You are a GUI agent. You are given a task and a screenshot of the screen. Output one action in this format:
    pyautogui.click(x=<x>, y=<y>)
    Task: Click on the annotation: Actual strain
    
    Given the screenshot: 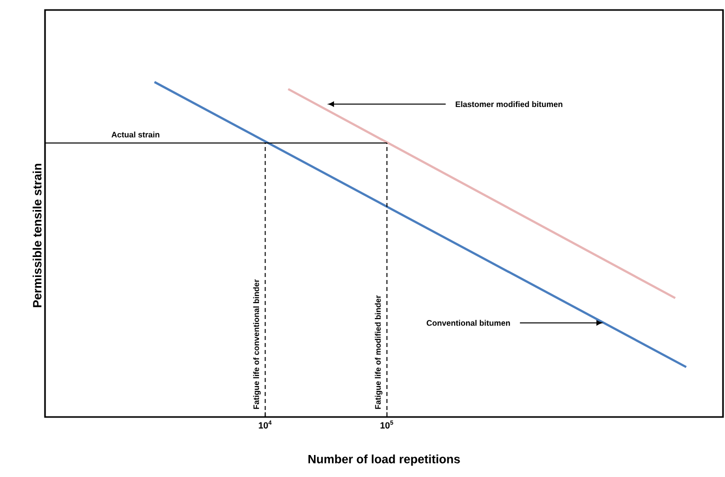 What is the action you would take?
    pyautogui.click(x=136, y=135)
    